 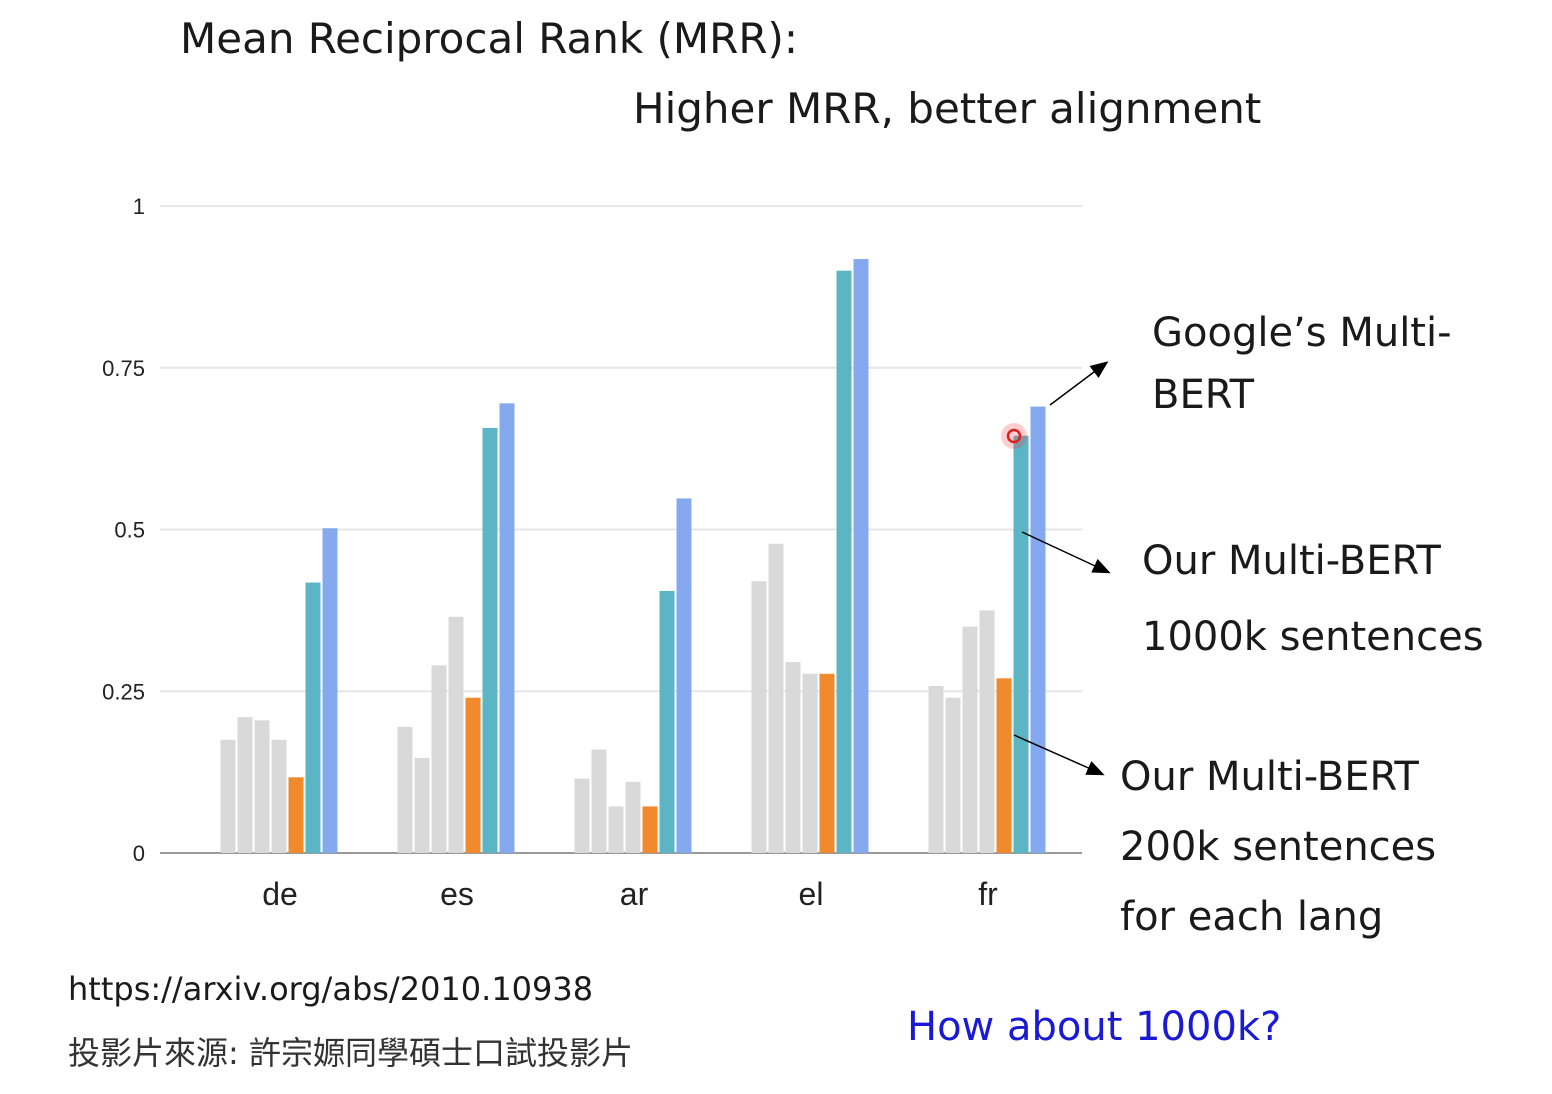 What do you see at coordinates (280, 894) in the screenshot?
I see `x-tick-label: de` at bounding box center [280, 894].